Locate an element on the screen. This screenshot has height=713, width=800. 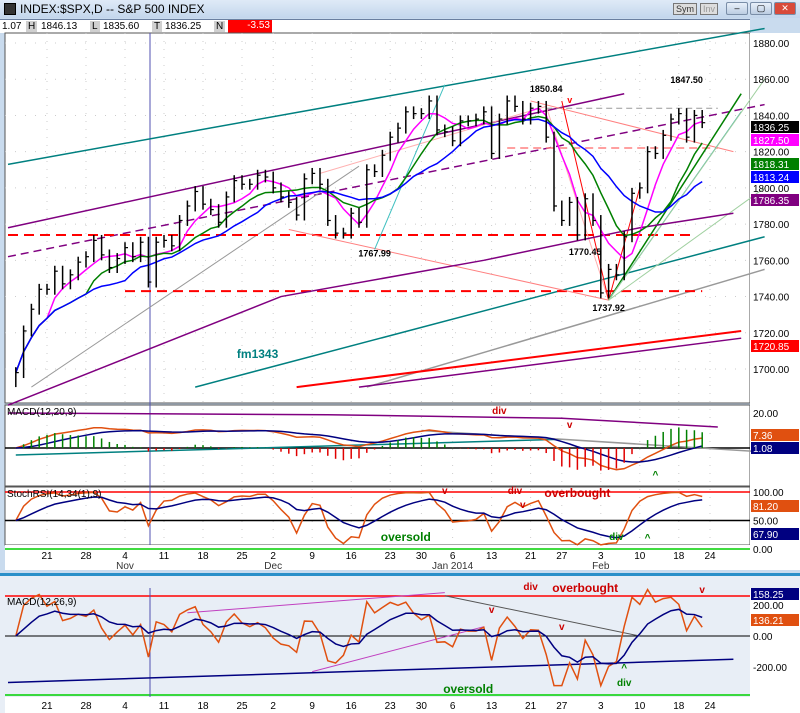
macd-note: div is located at coordinates (499, 411).